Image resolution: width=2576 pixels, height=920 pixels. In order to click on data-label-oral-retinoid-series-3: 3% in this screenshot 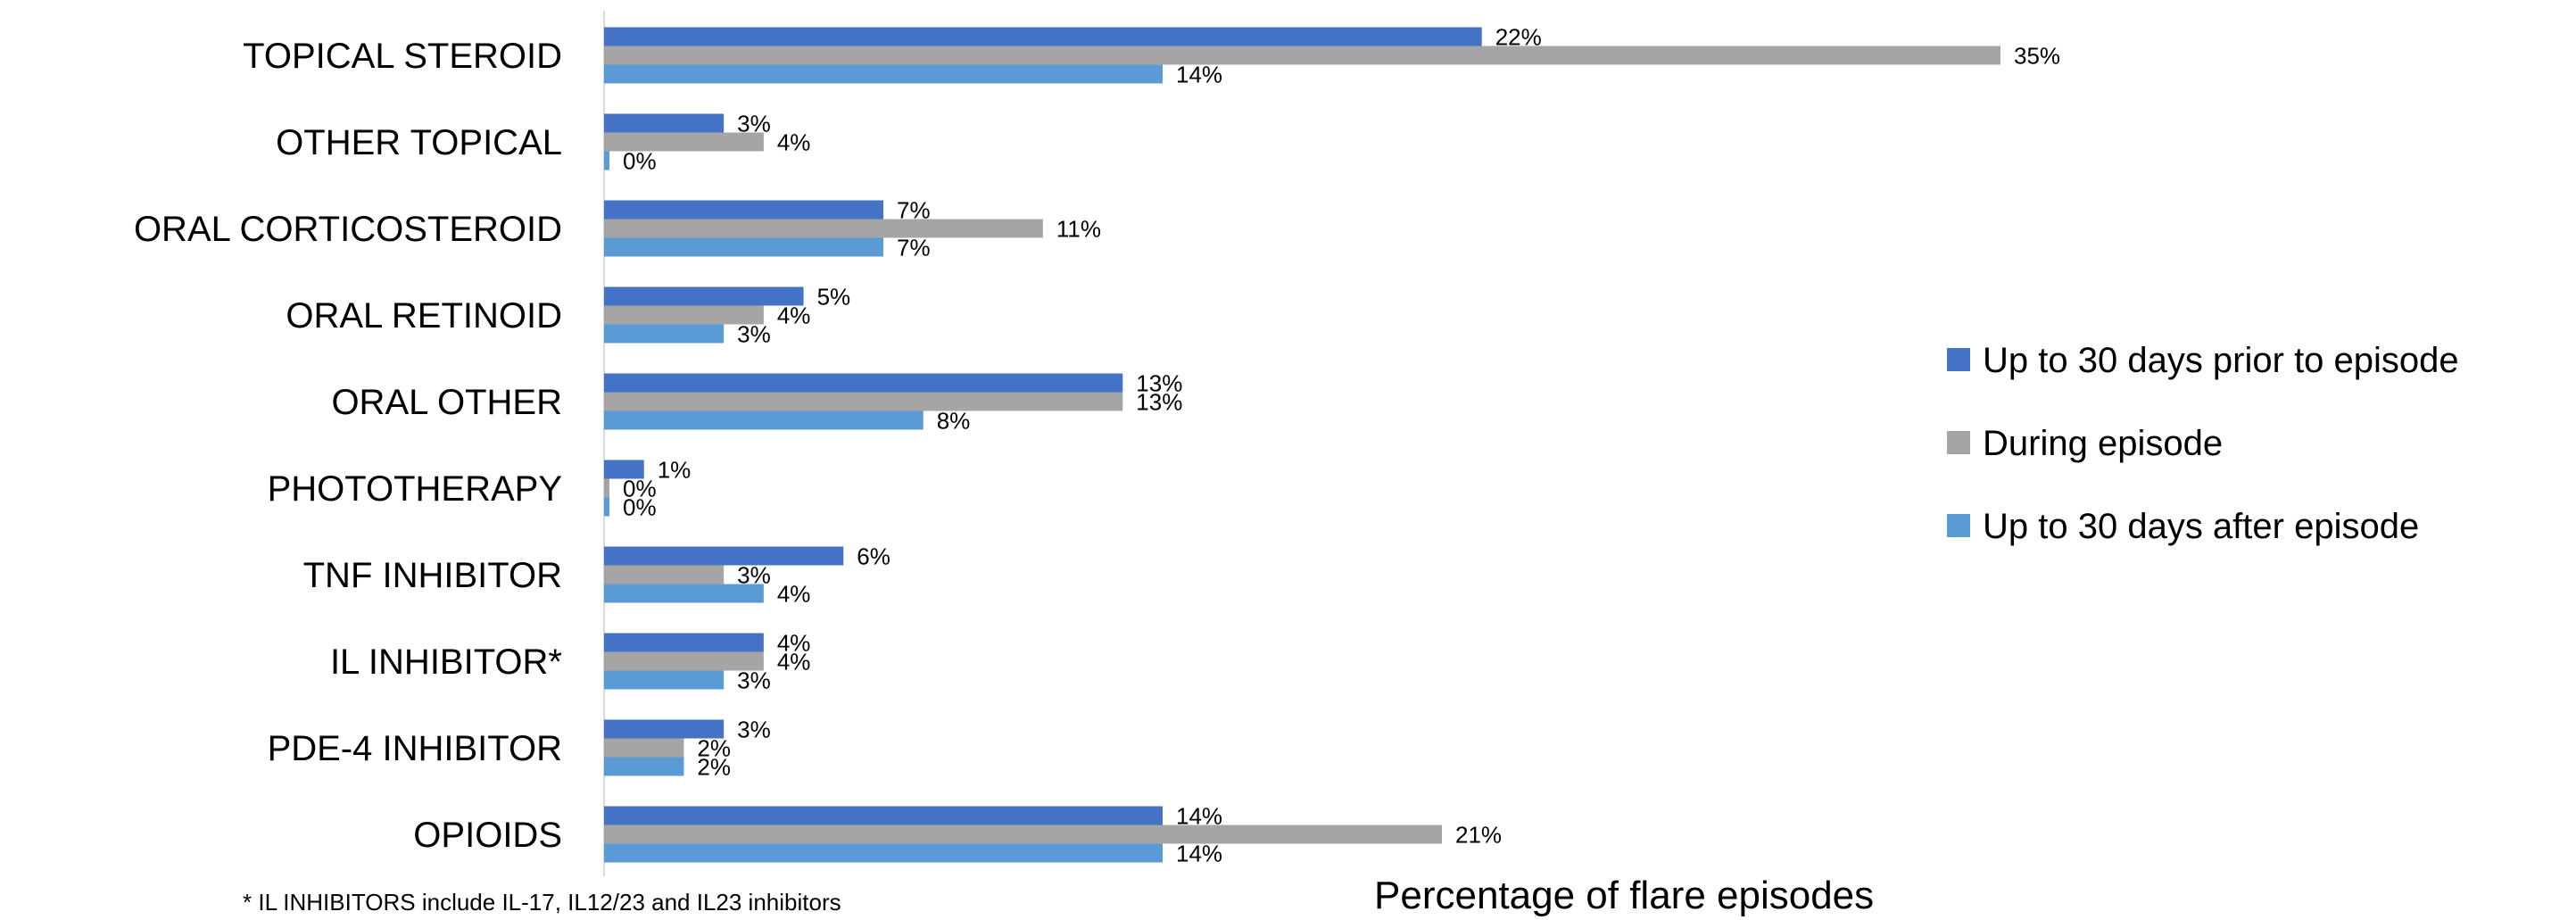, I will do `click(754, 334)`.